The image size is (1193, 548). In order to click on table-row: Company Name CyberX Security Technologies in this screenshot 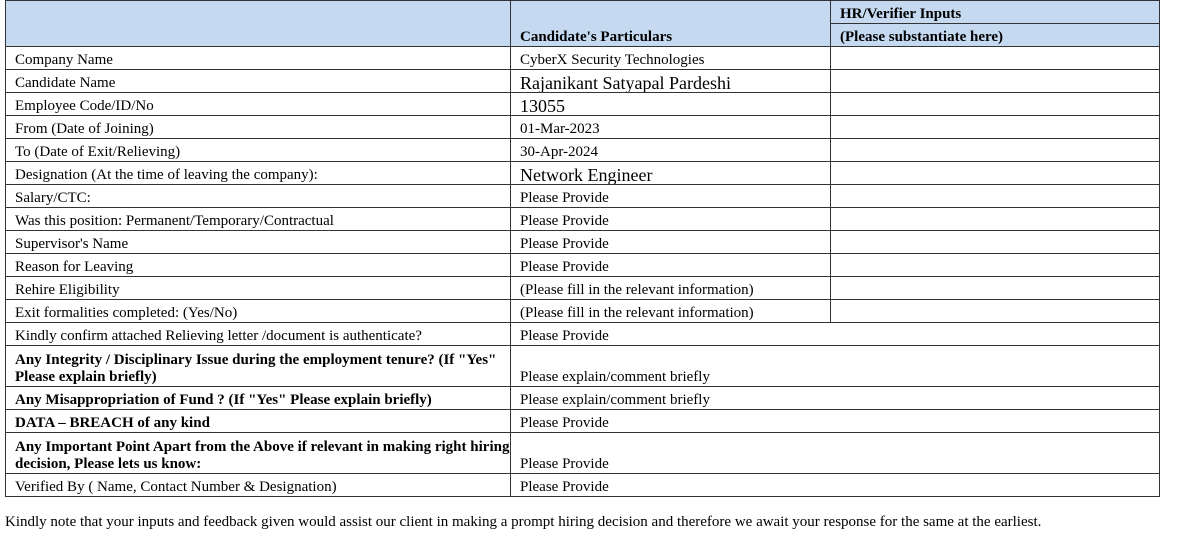, I will do `click(582, 58)`.